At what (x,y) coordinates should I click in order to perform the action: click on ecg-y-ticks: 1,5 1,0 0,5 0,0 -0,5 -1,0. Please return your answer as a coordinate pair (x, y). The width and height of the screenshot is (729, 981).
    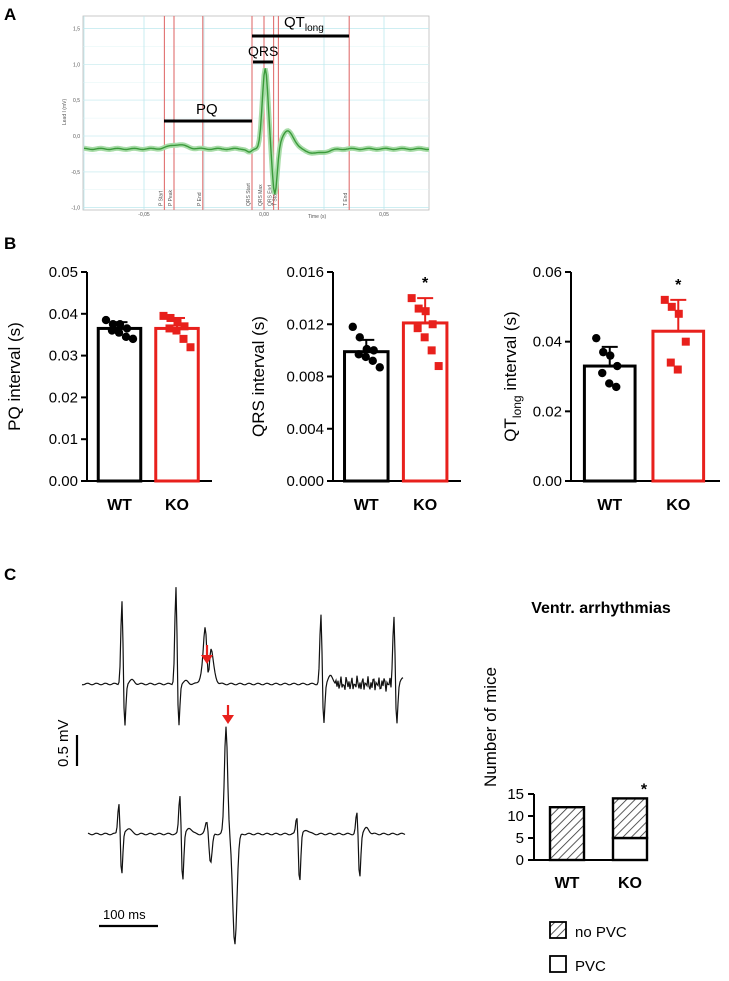
    Looking at the image, I should click on (75, 119).